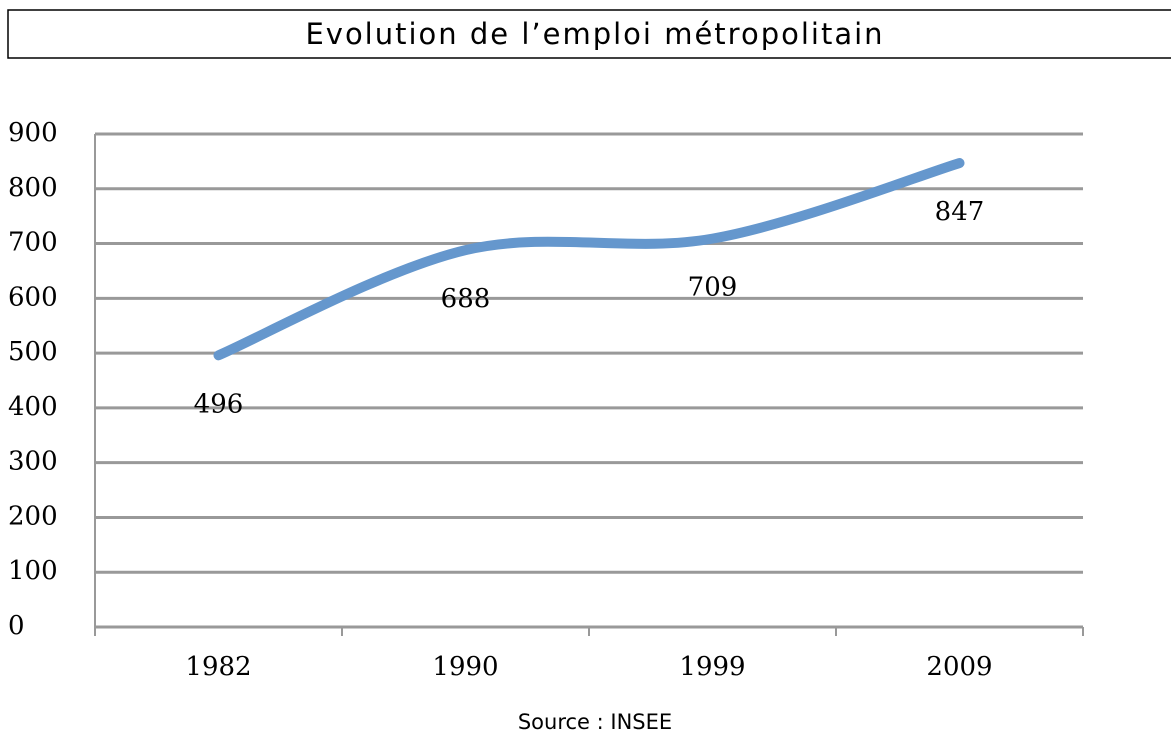 Image resolution: width=1171 pixels, height=735 pixels. I want to click on y-tick-label: 300, so click(33, 462).